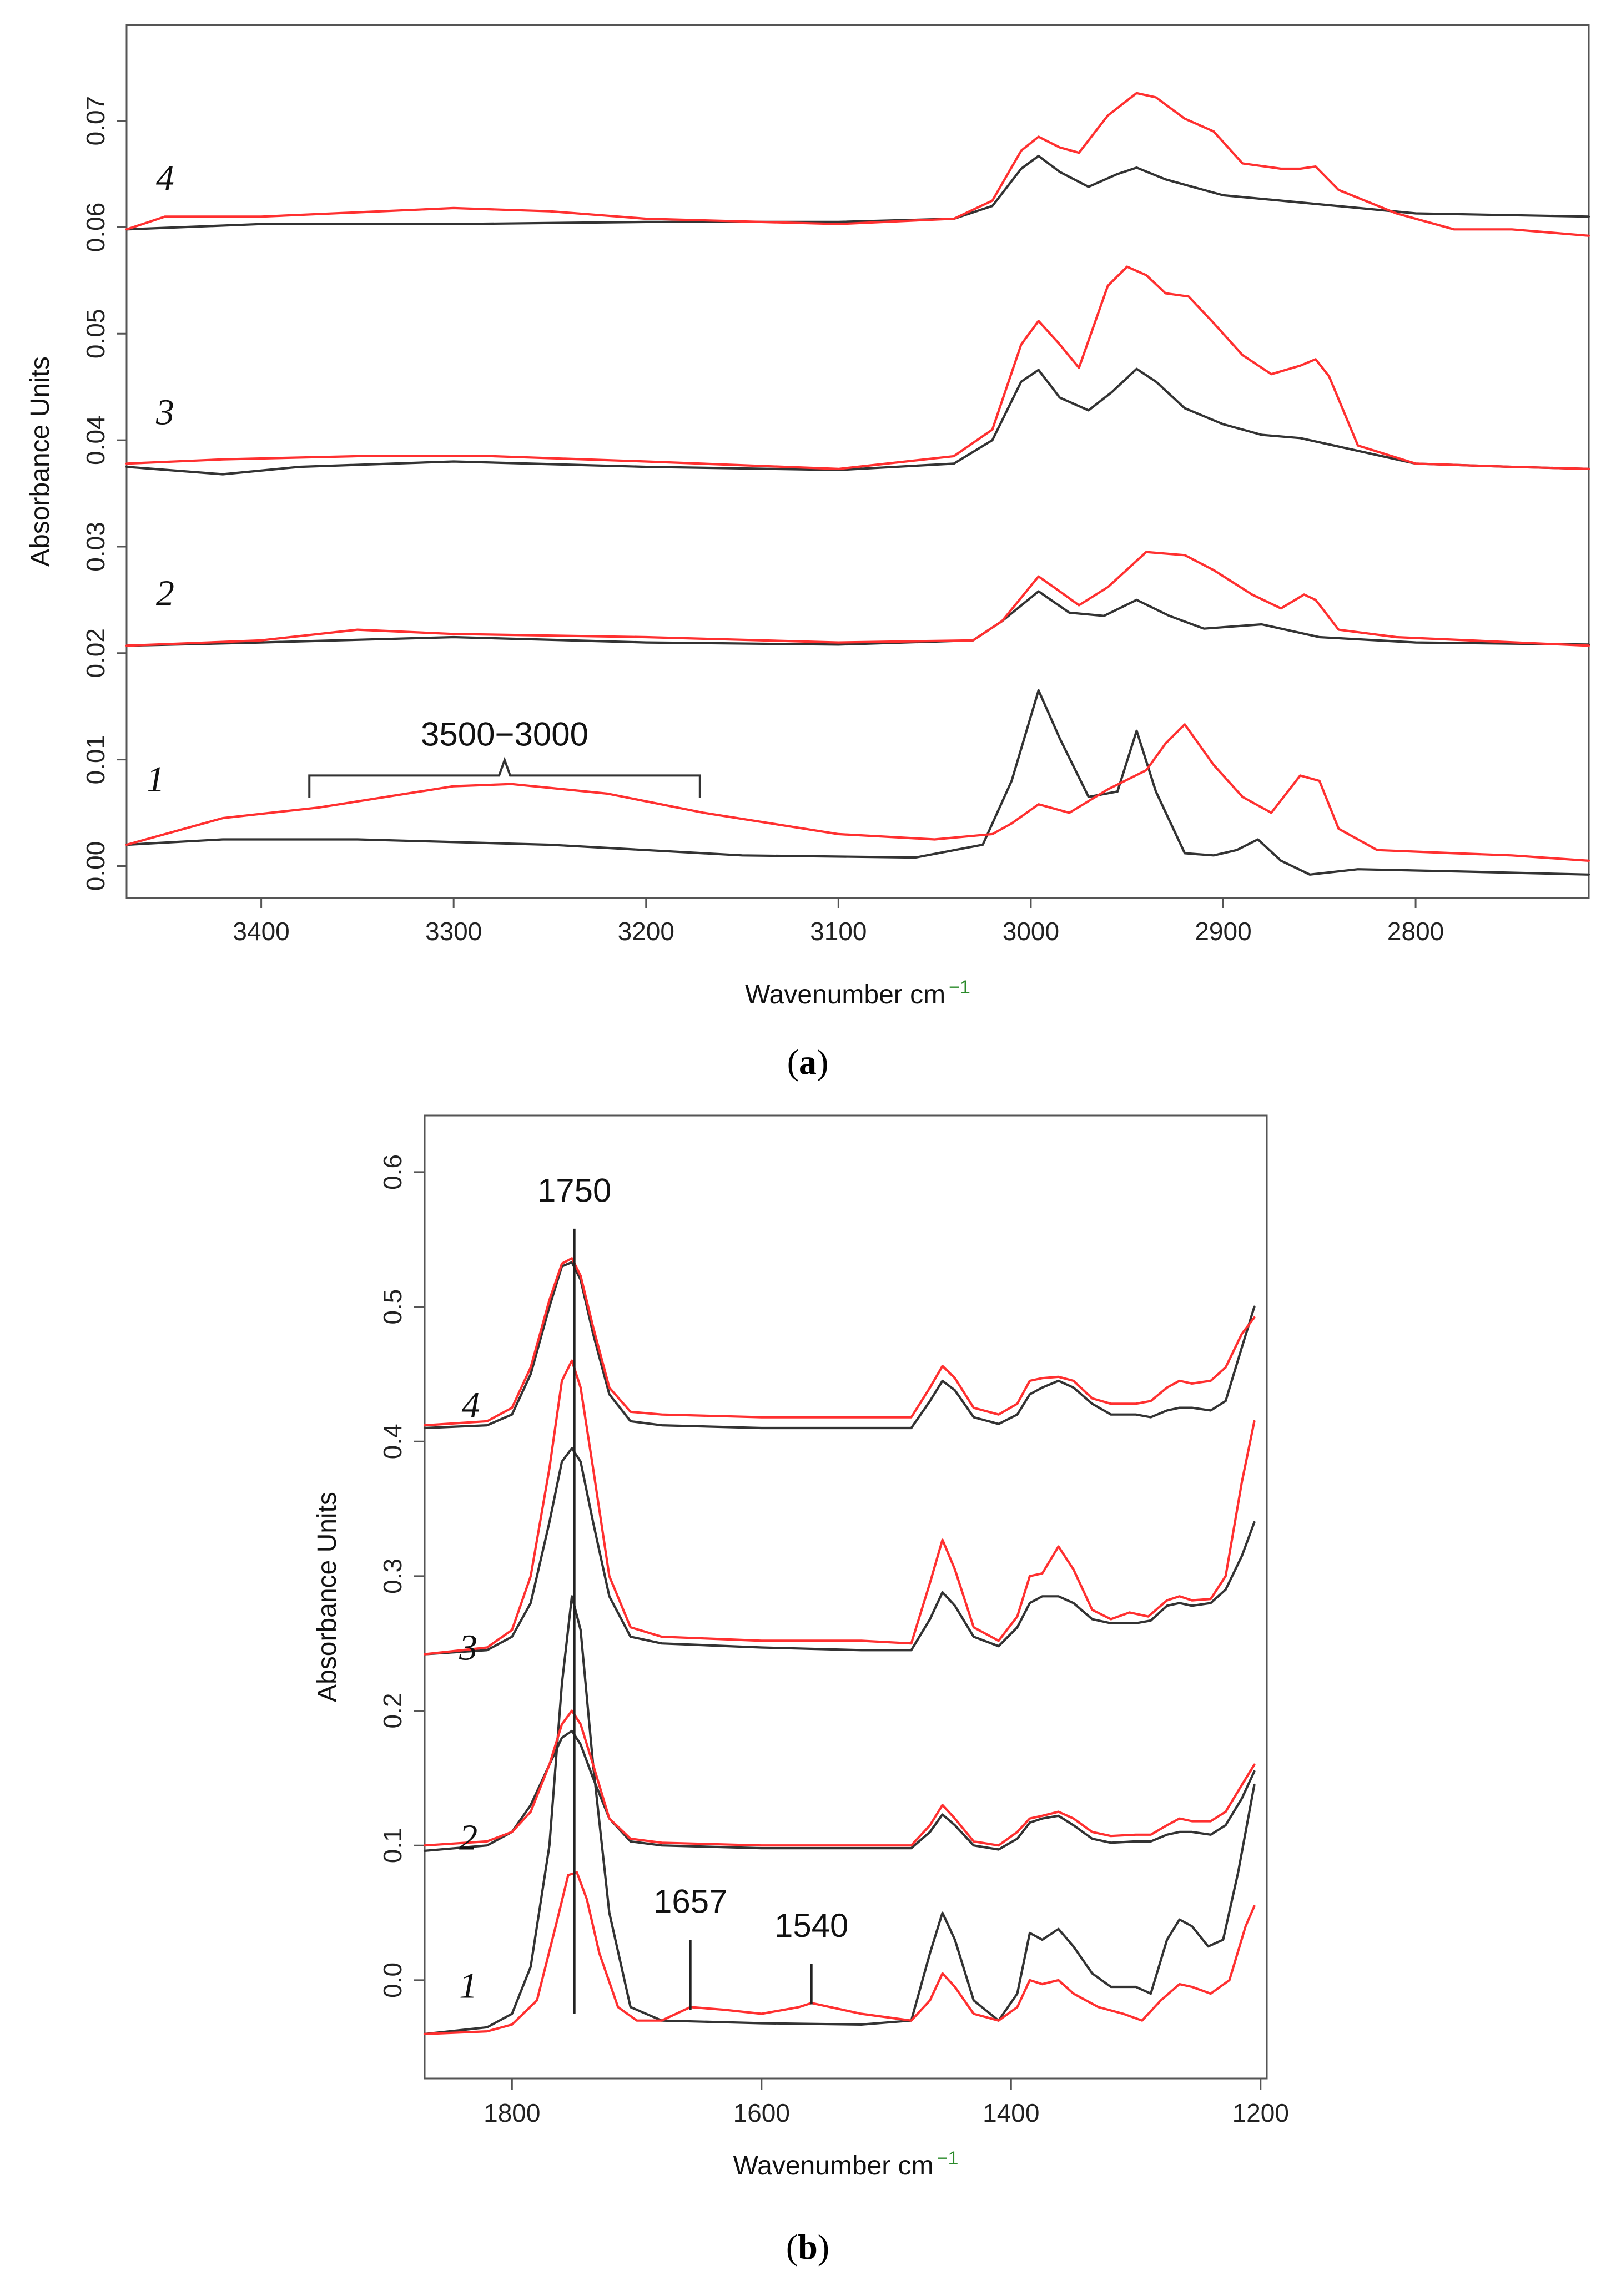  I want to click on x-tick-label: 3200, so click(646, 931).